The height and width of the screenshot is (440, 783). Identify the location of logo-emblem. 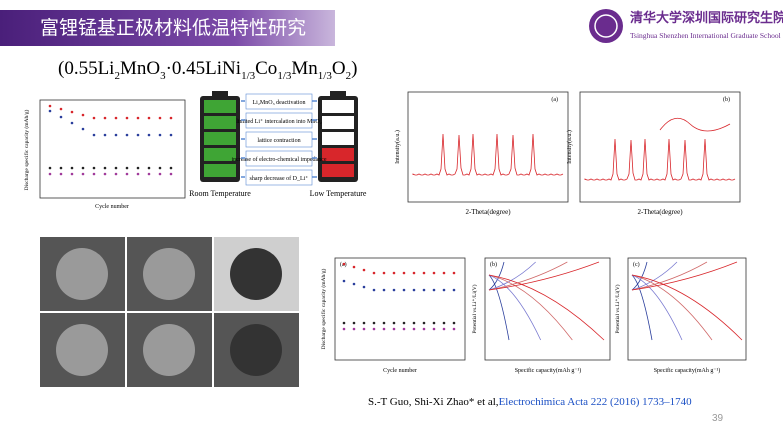
(606, 26).